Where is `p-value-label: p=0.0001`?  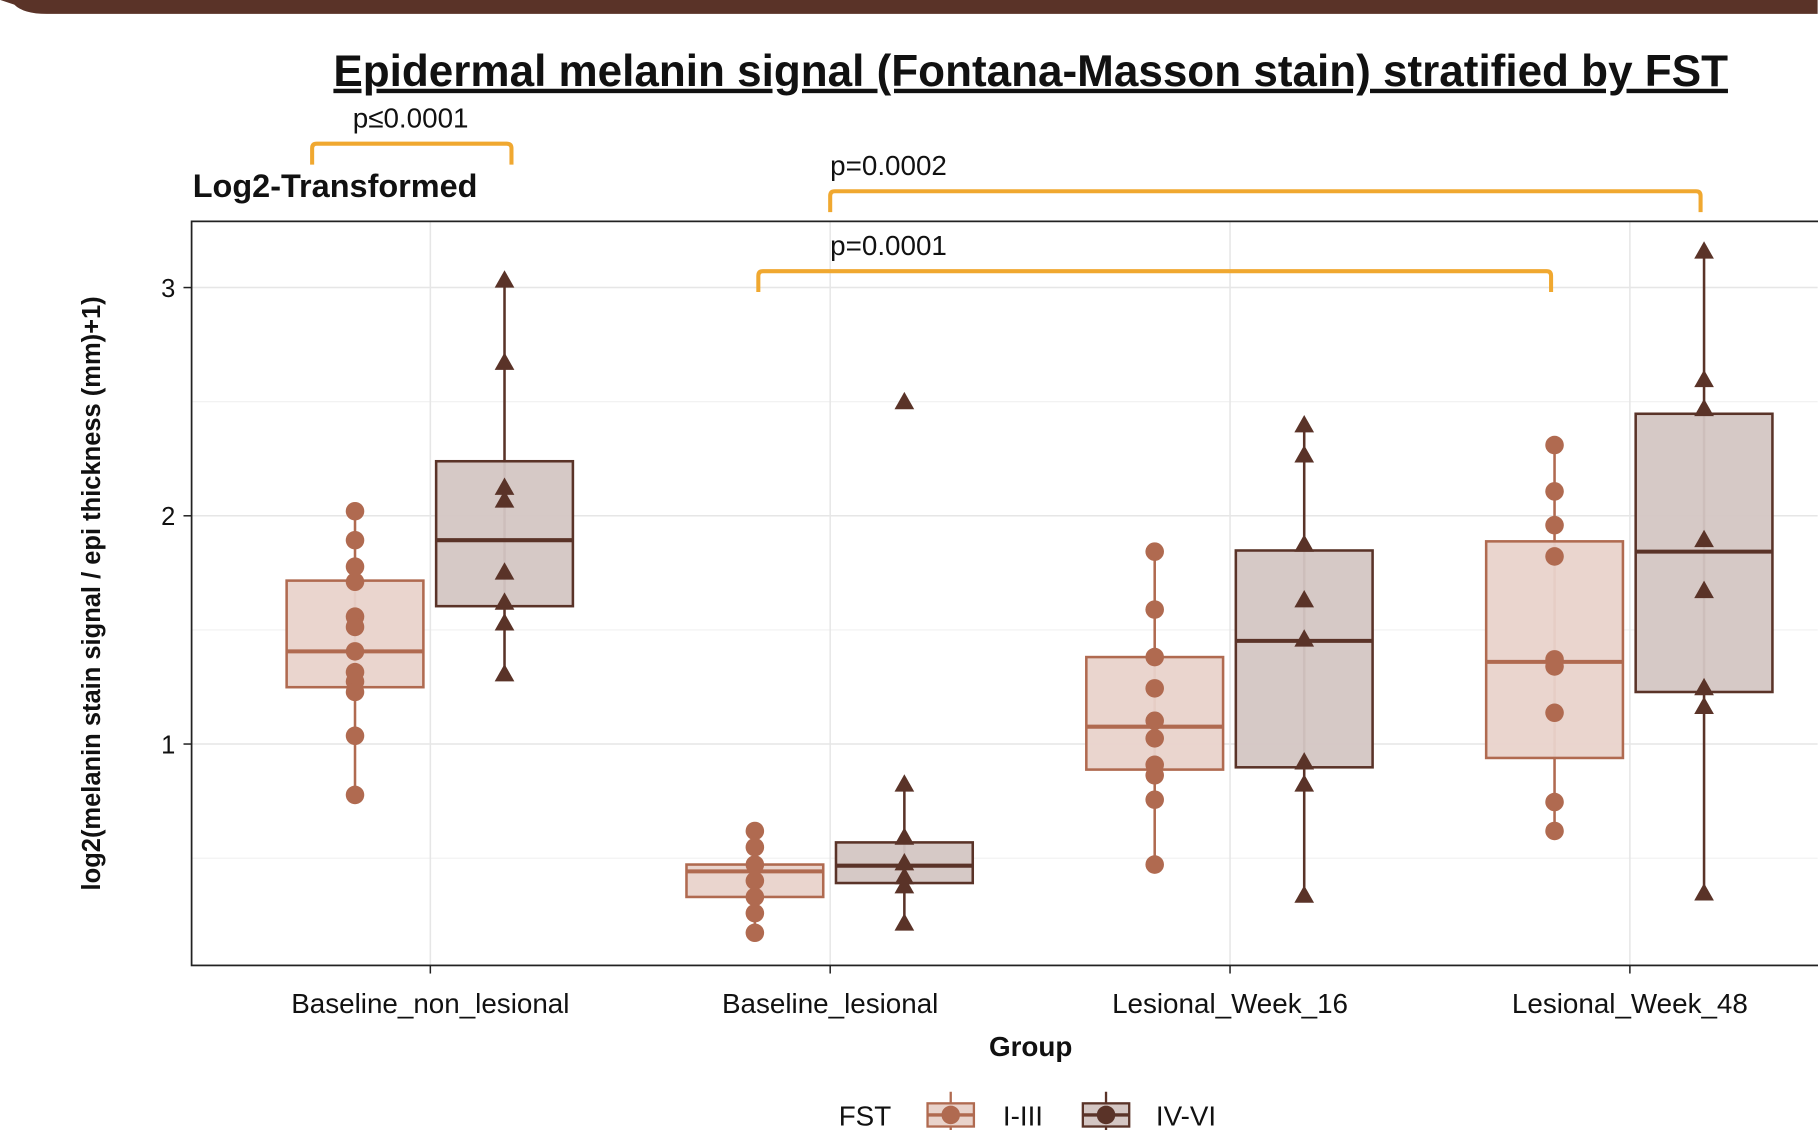 p-value-label: p=0.0001 is located at coordinates (888, 245).